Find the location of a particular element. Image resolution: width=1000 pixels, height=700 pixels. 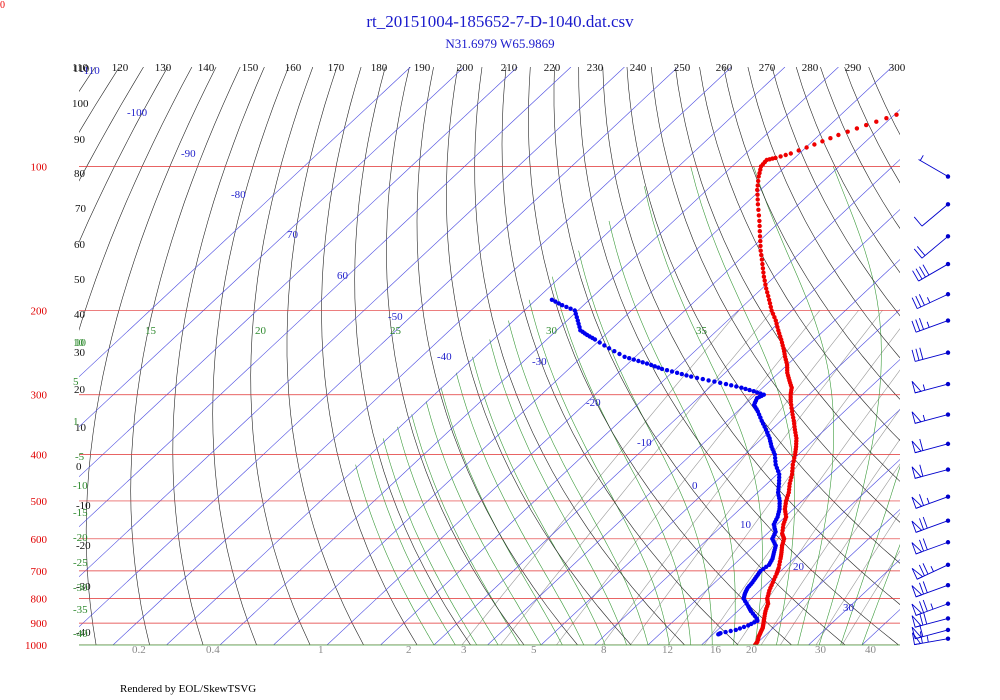

theta-label: 280 is located at coordinates (810, 68).